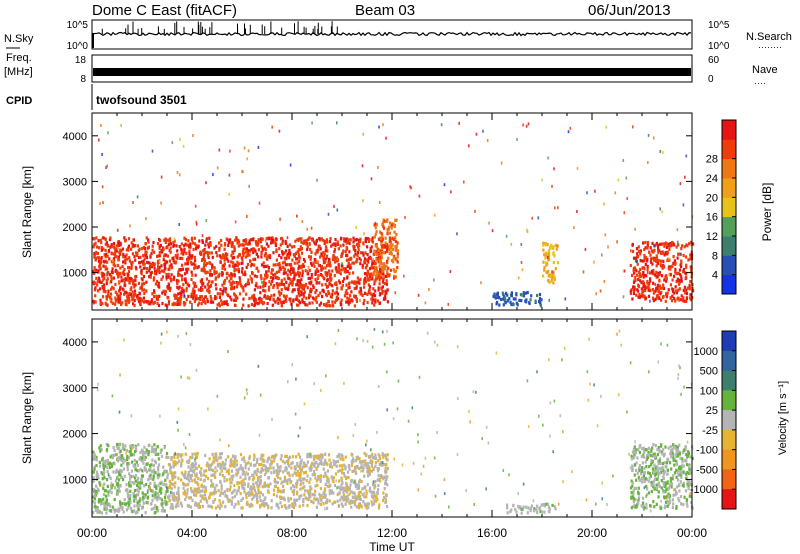  I want to click on date-title: 06/Jun/2013, so click(629, 10).